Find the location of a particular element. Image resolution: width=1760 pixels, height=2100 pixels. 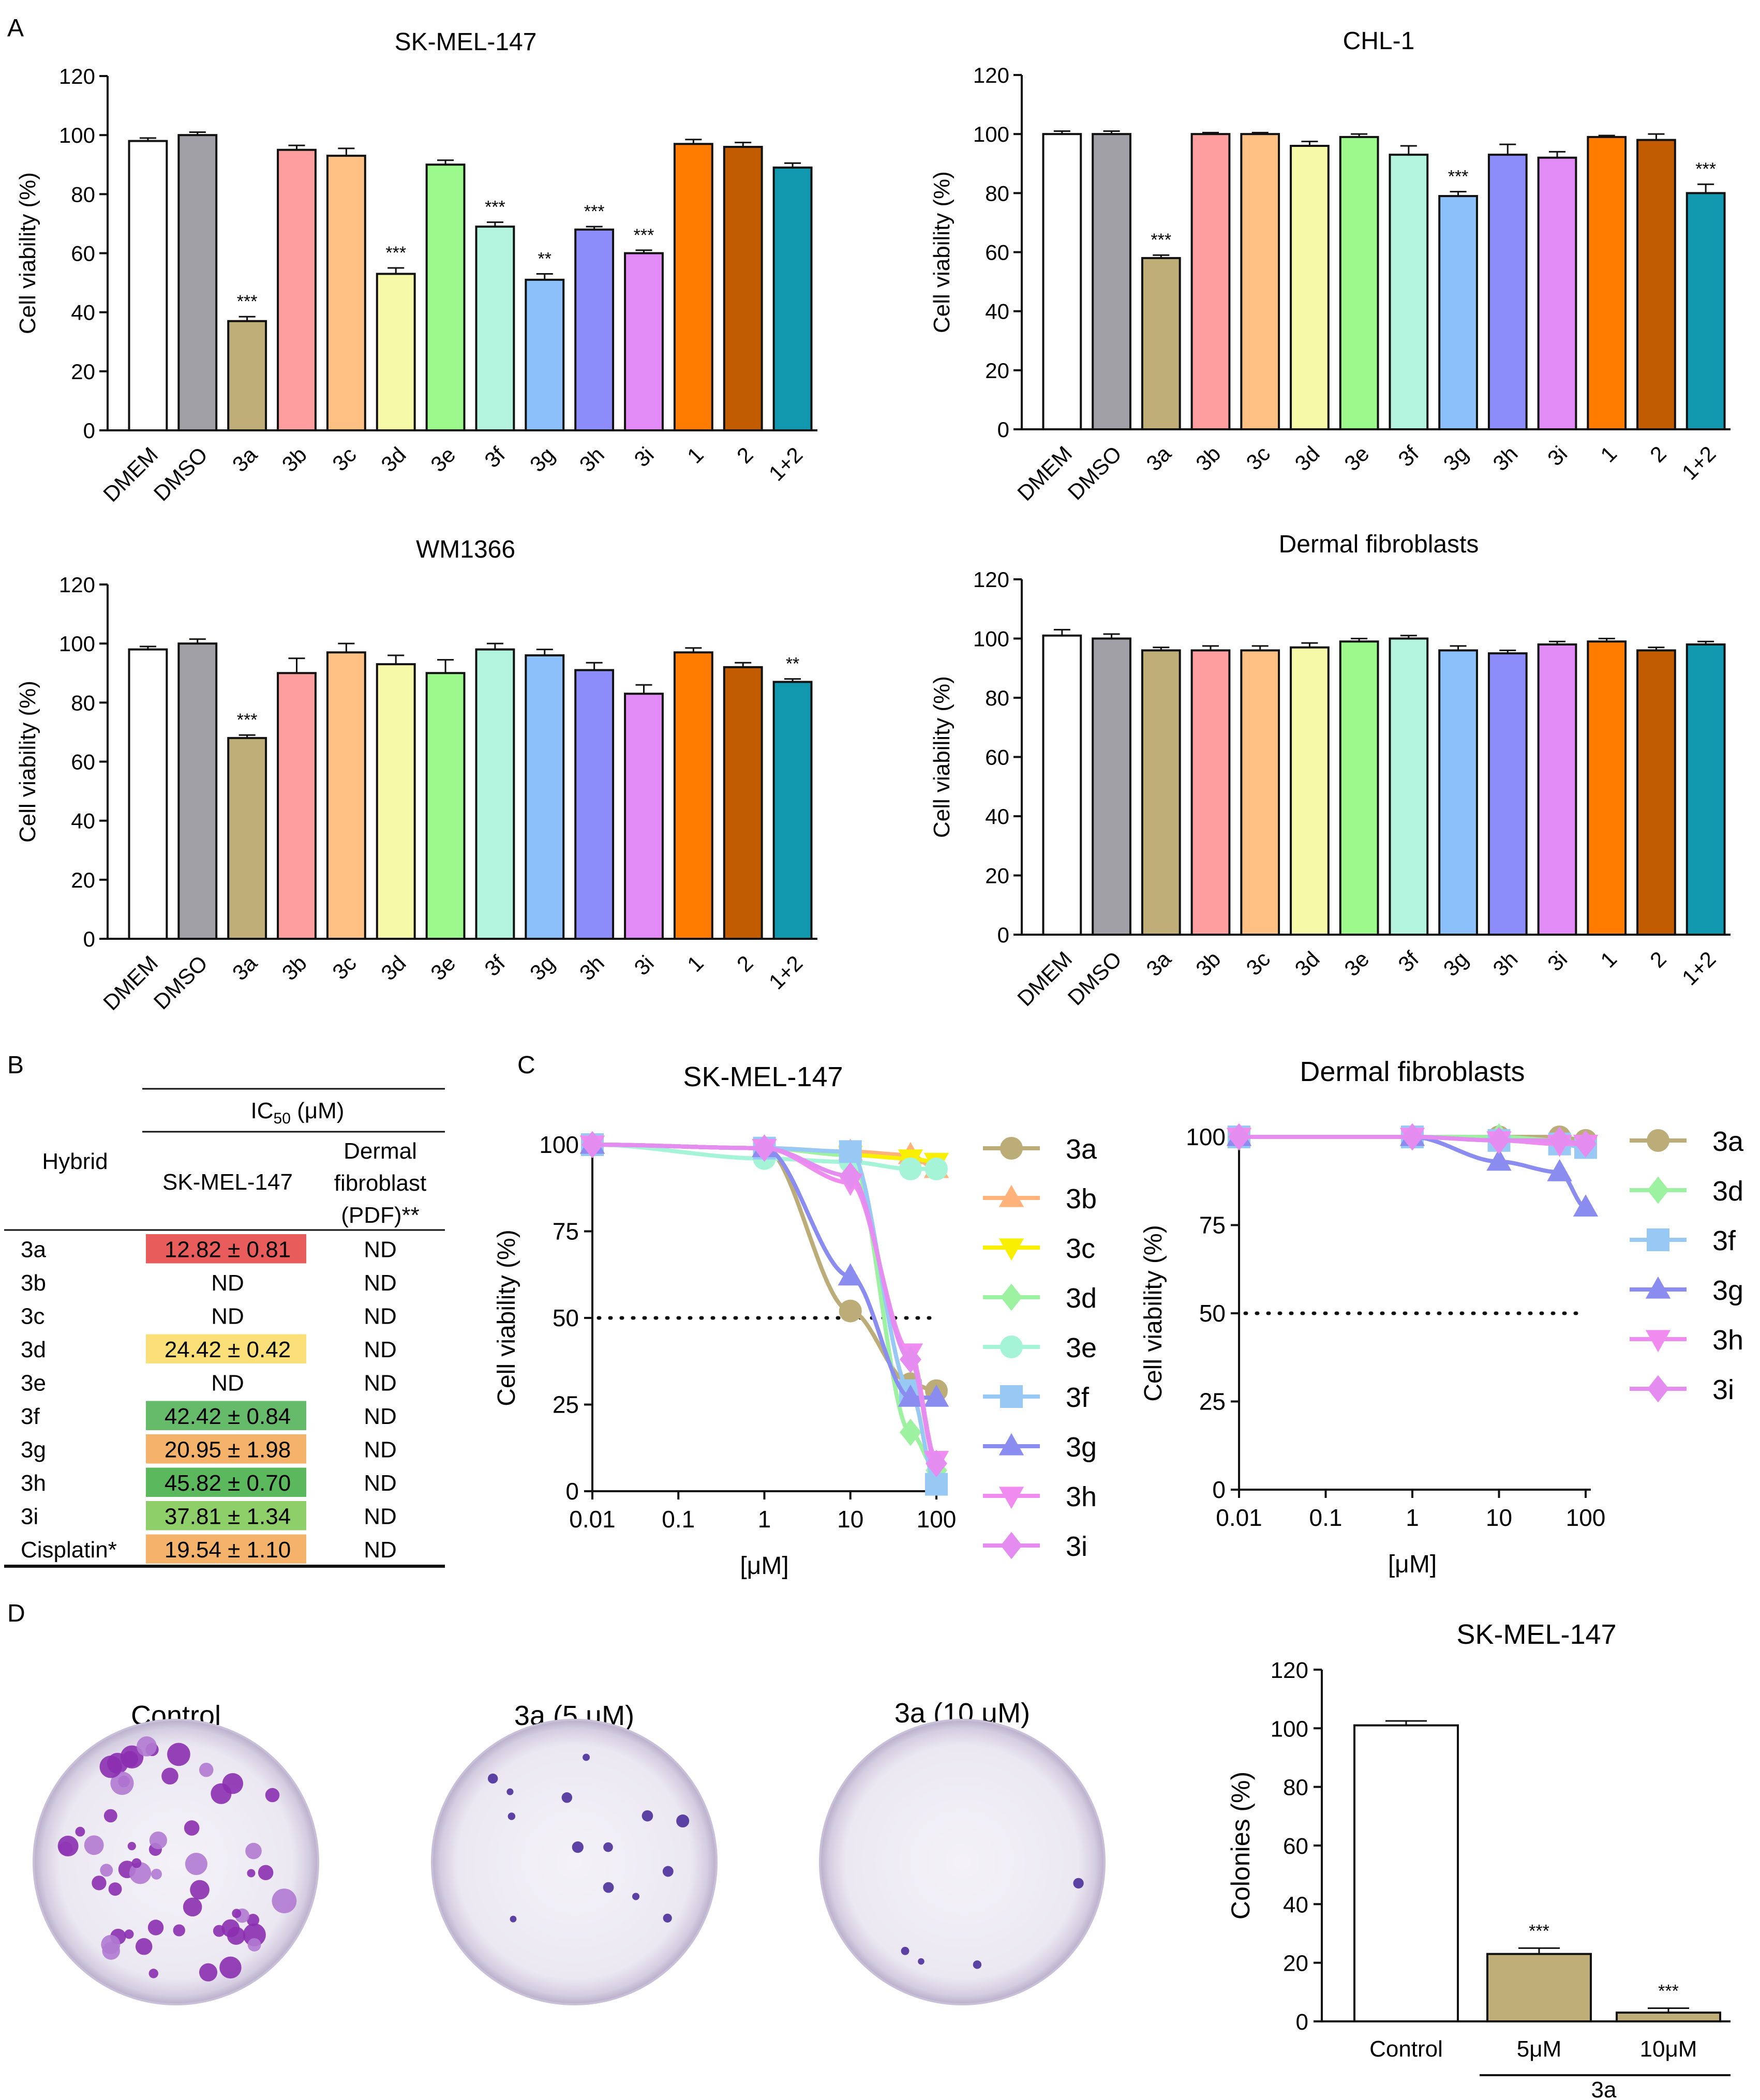

y-tick-label: 75 is located at coordinates (1212, 1226).